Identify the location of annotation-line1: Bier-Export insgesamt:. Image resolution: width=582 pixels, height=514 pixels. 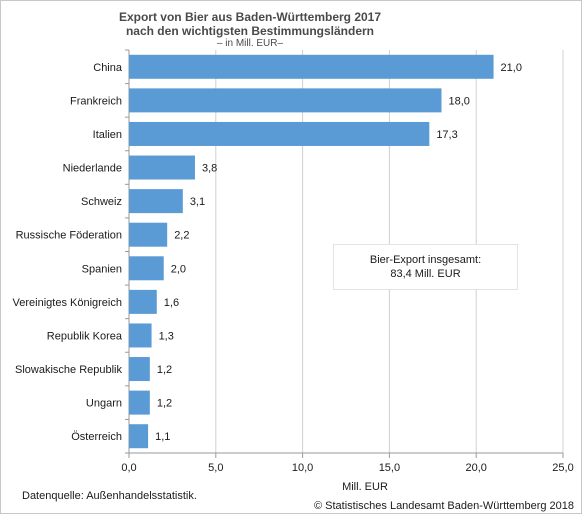
(425, 260).